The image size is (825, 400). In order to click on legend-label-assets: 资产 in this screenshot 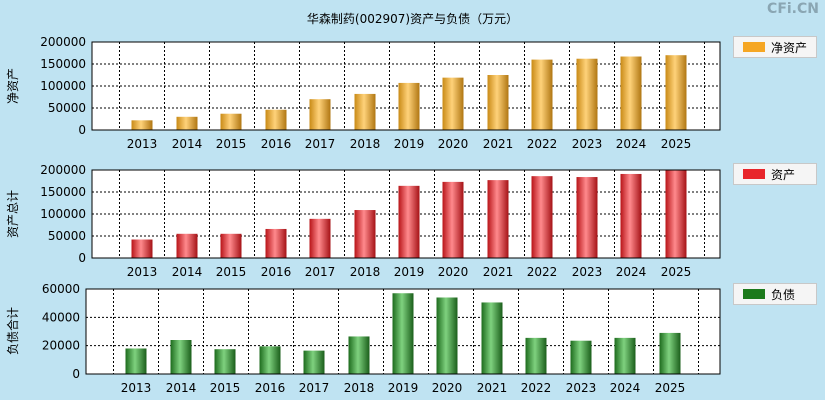, I will do `click(783, 174)`.